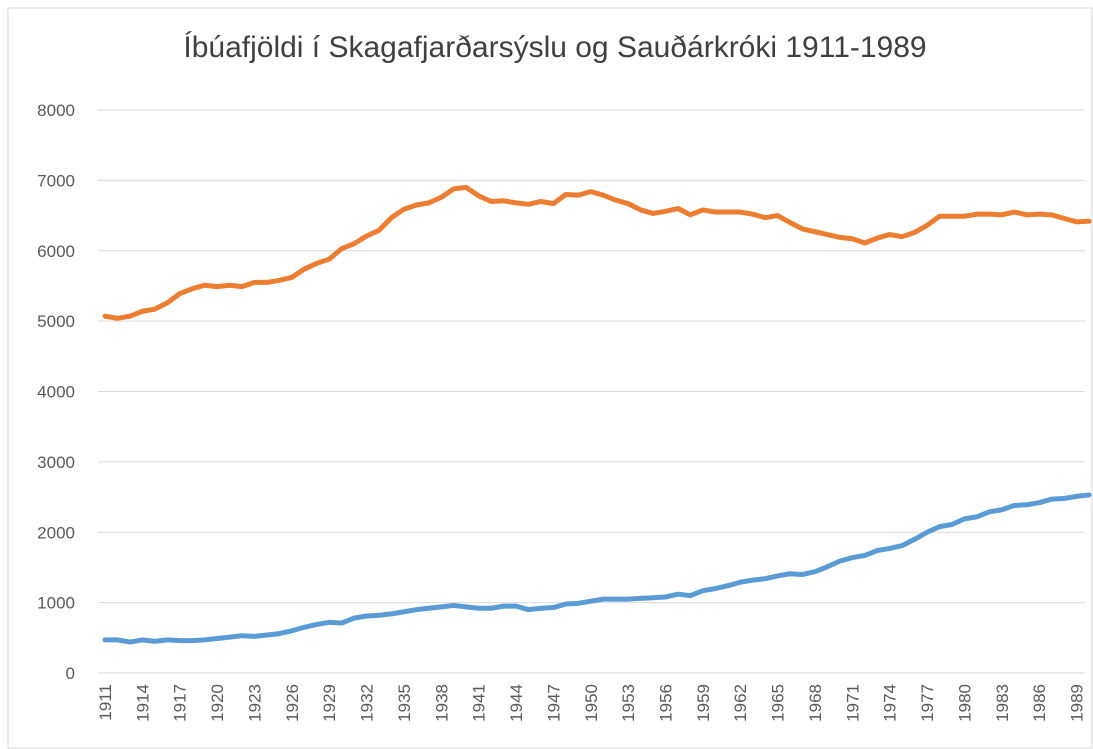  I want to click on x-tick-label: 1983, so click(1002, 703).